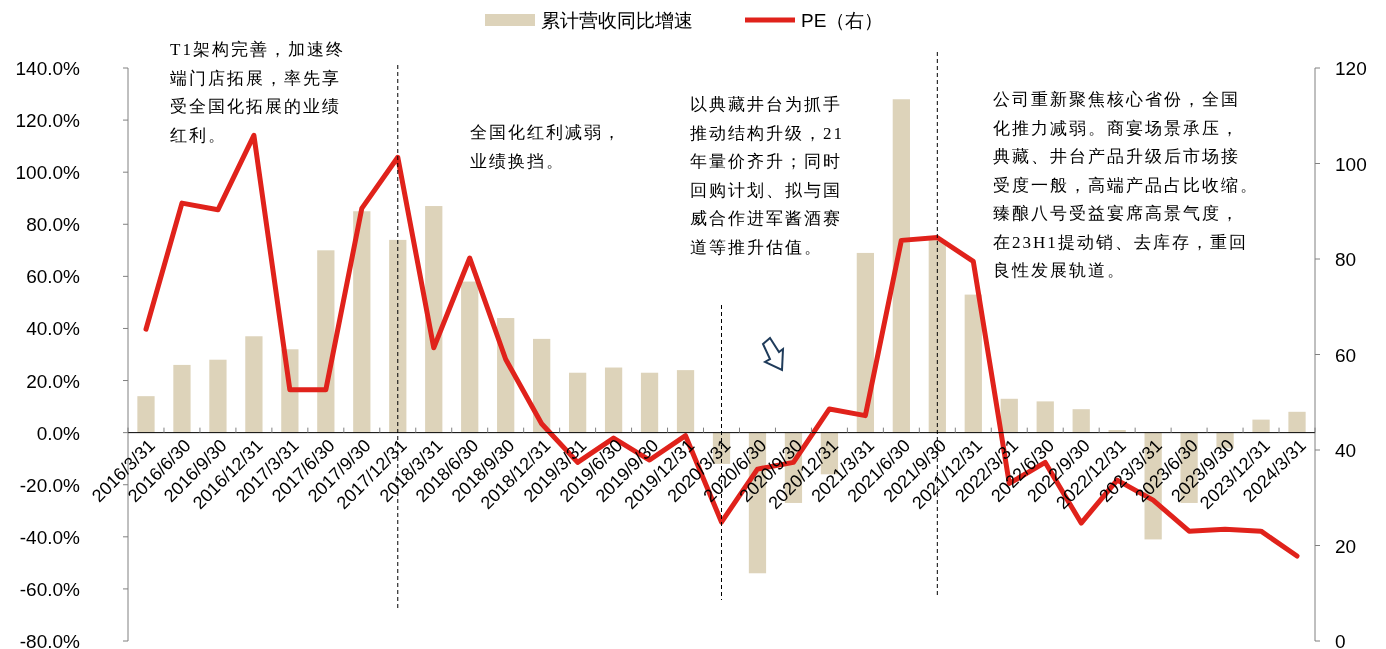 The height and width of the screenshot is (649, 1386). I want to click on annotation: 以典藏井台为抓手推动结构升级，21年量价齐升；同时回购计划、拟与国威合作进军酱酒赛道等推升估值。, so click(767, 176).